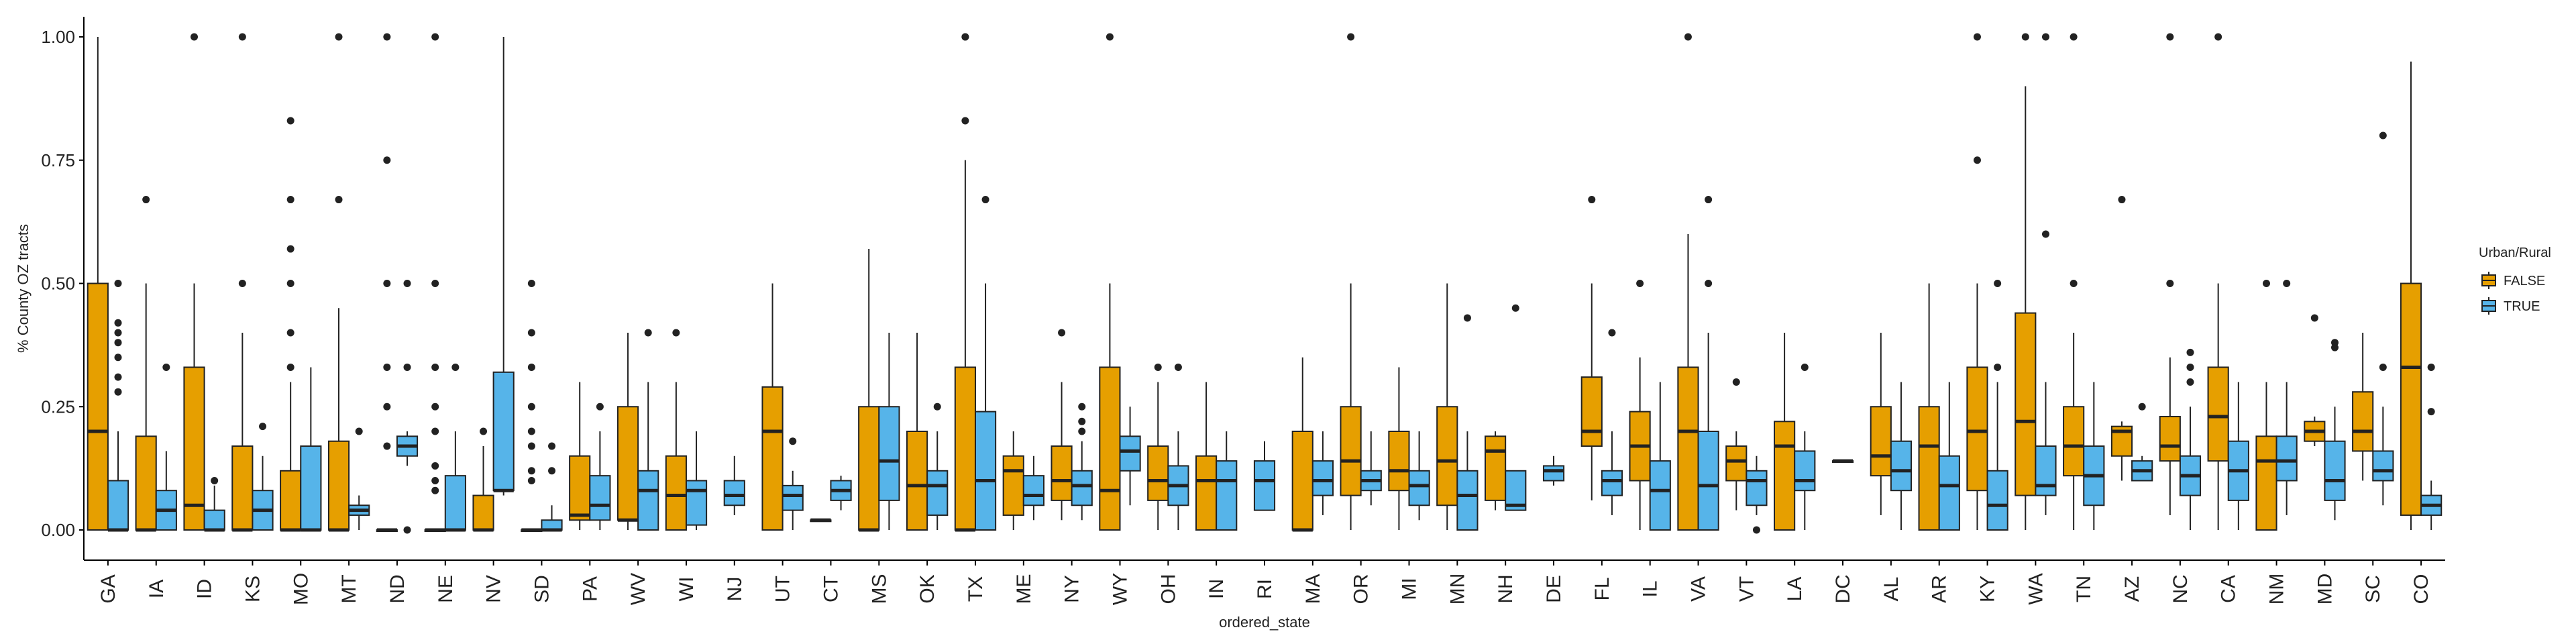  I want to click on y-ticks: 0.00 0.25 0.50 0.75 1.00, so click(62, 283).